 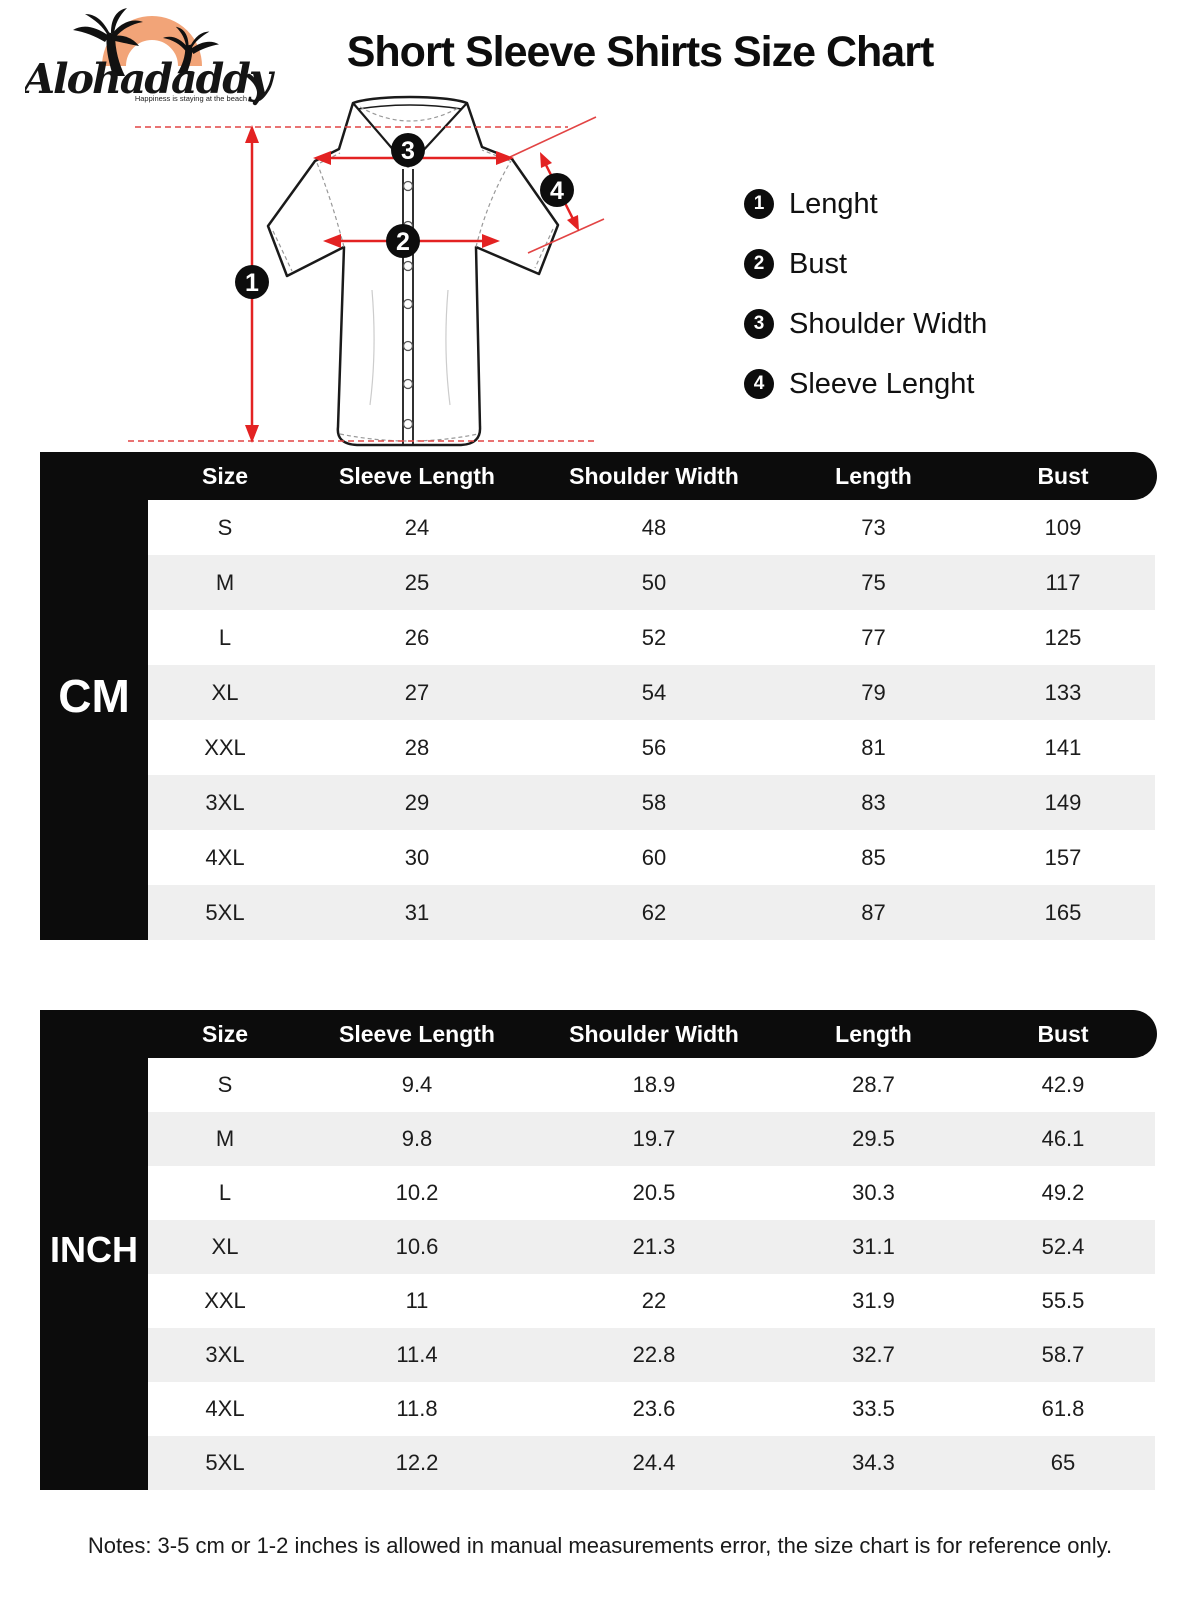 What do you see at coordinates (1063, 1246) in the screenshot?
I see `value-cell: 52.4` at bounding box center [1063, 1246].